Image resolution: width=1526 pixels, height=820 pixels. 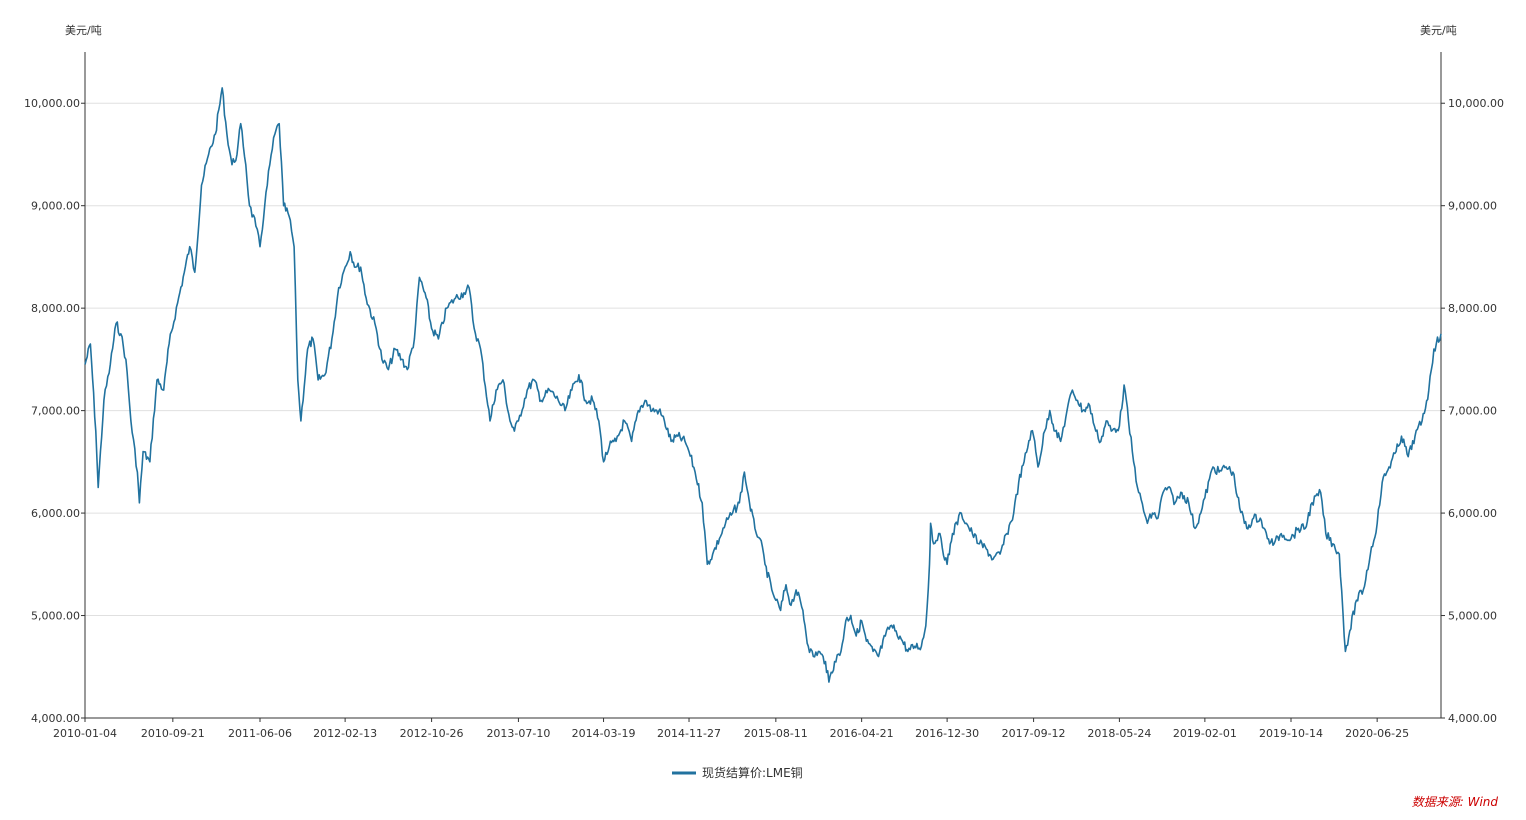 I want to click on x-tick-label: 2016-12-30, so click(x=947, y=733).